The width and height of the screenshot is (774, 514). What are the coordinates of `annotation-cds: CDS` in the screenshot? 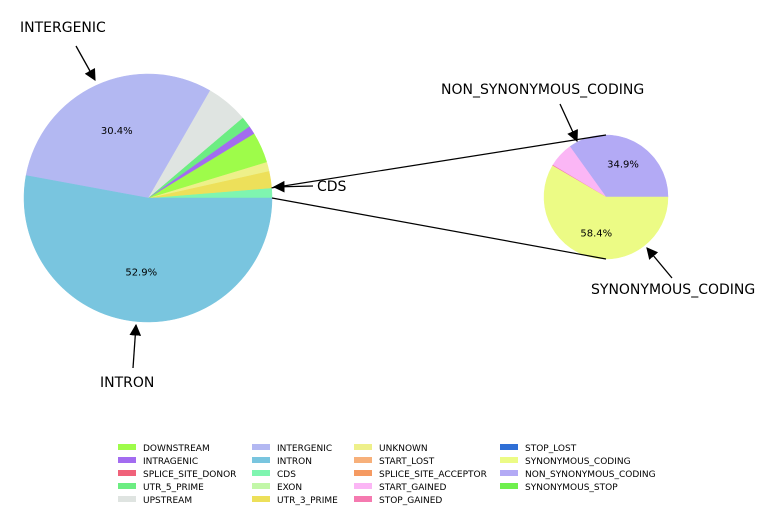 It's located at (332, 187).